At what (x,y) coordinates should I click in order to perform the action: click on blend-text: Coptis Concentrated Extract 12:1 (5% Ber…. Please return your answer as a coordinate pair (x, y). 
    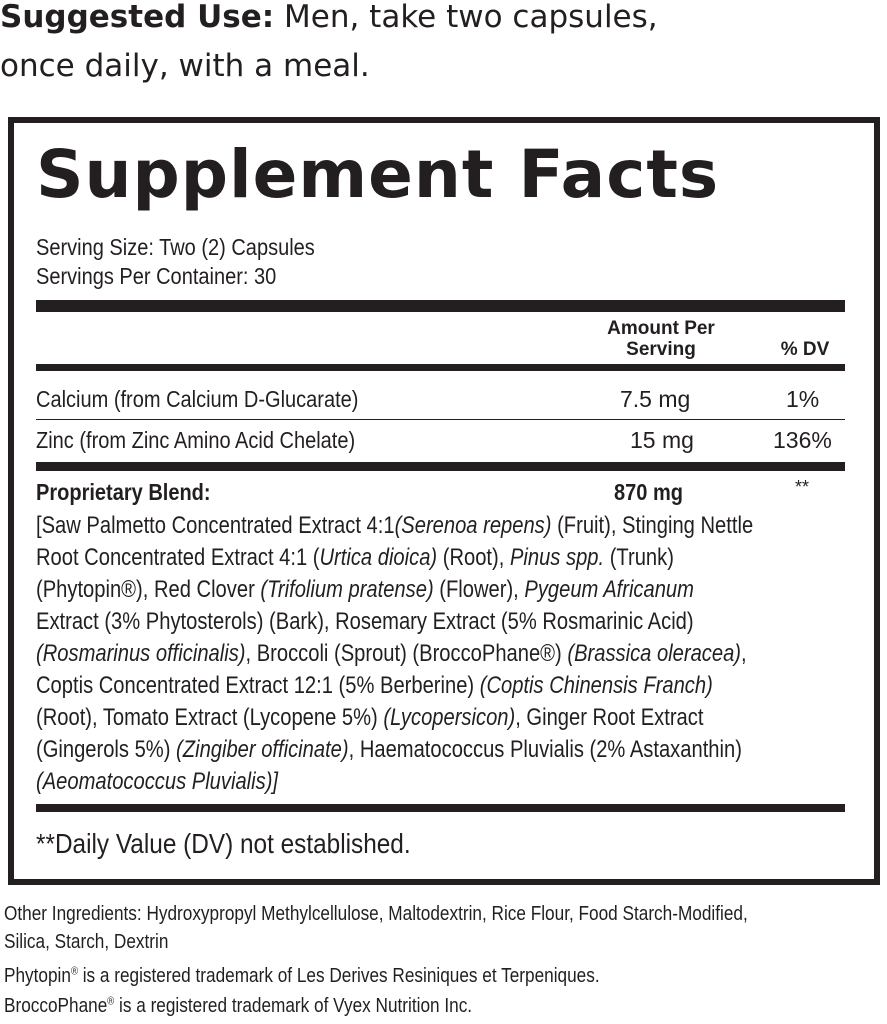
    Looking at the image, I should click on (258, 685).